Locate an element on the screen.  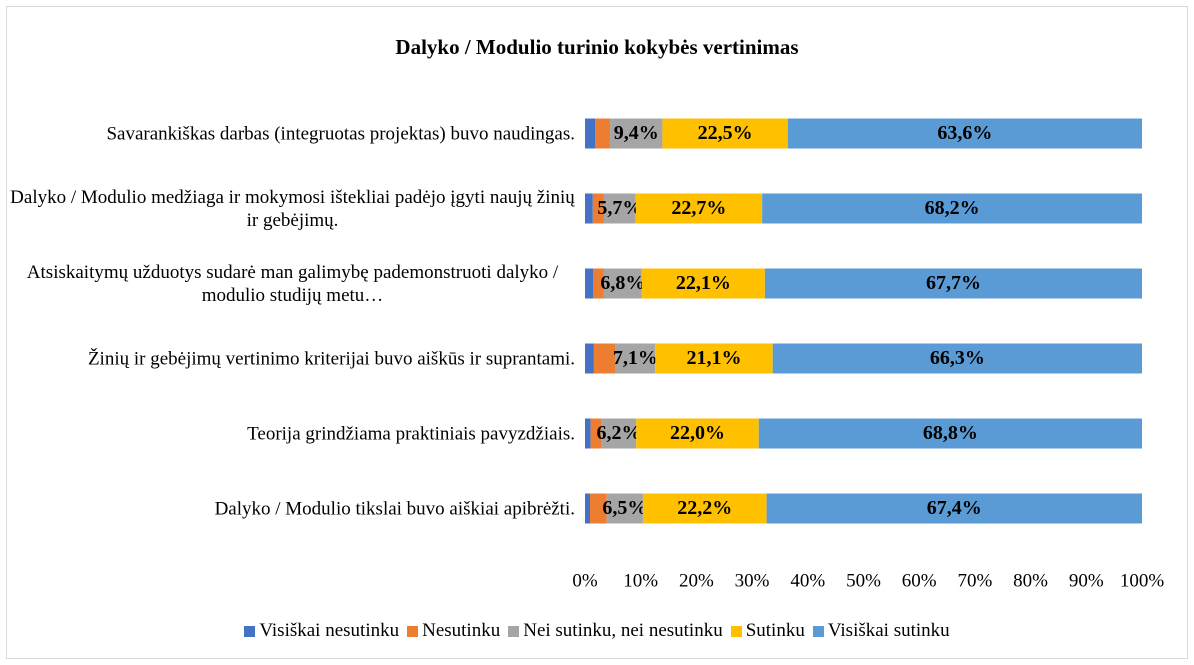
legend-item: Nei sutinku, nei nesutinku is located at coordinates (615, 631).